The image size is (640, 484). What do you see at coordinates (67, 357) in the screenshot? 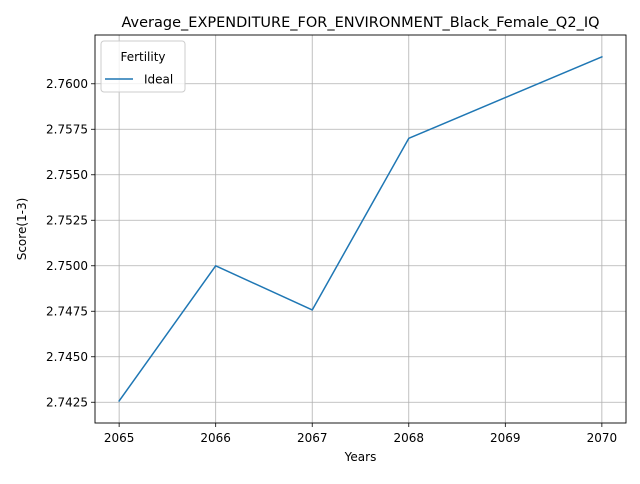
I see `y-tick-label: 2.7450` at bounding box center [67, 357].